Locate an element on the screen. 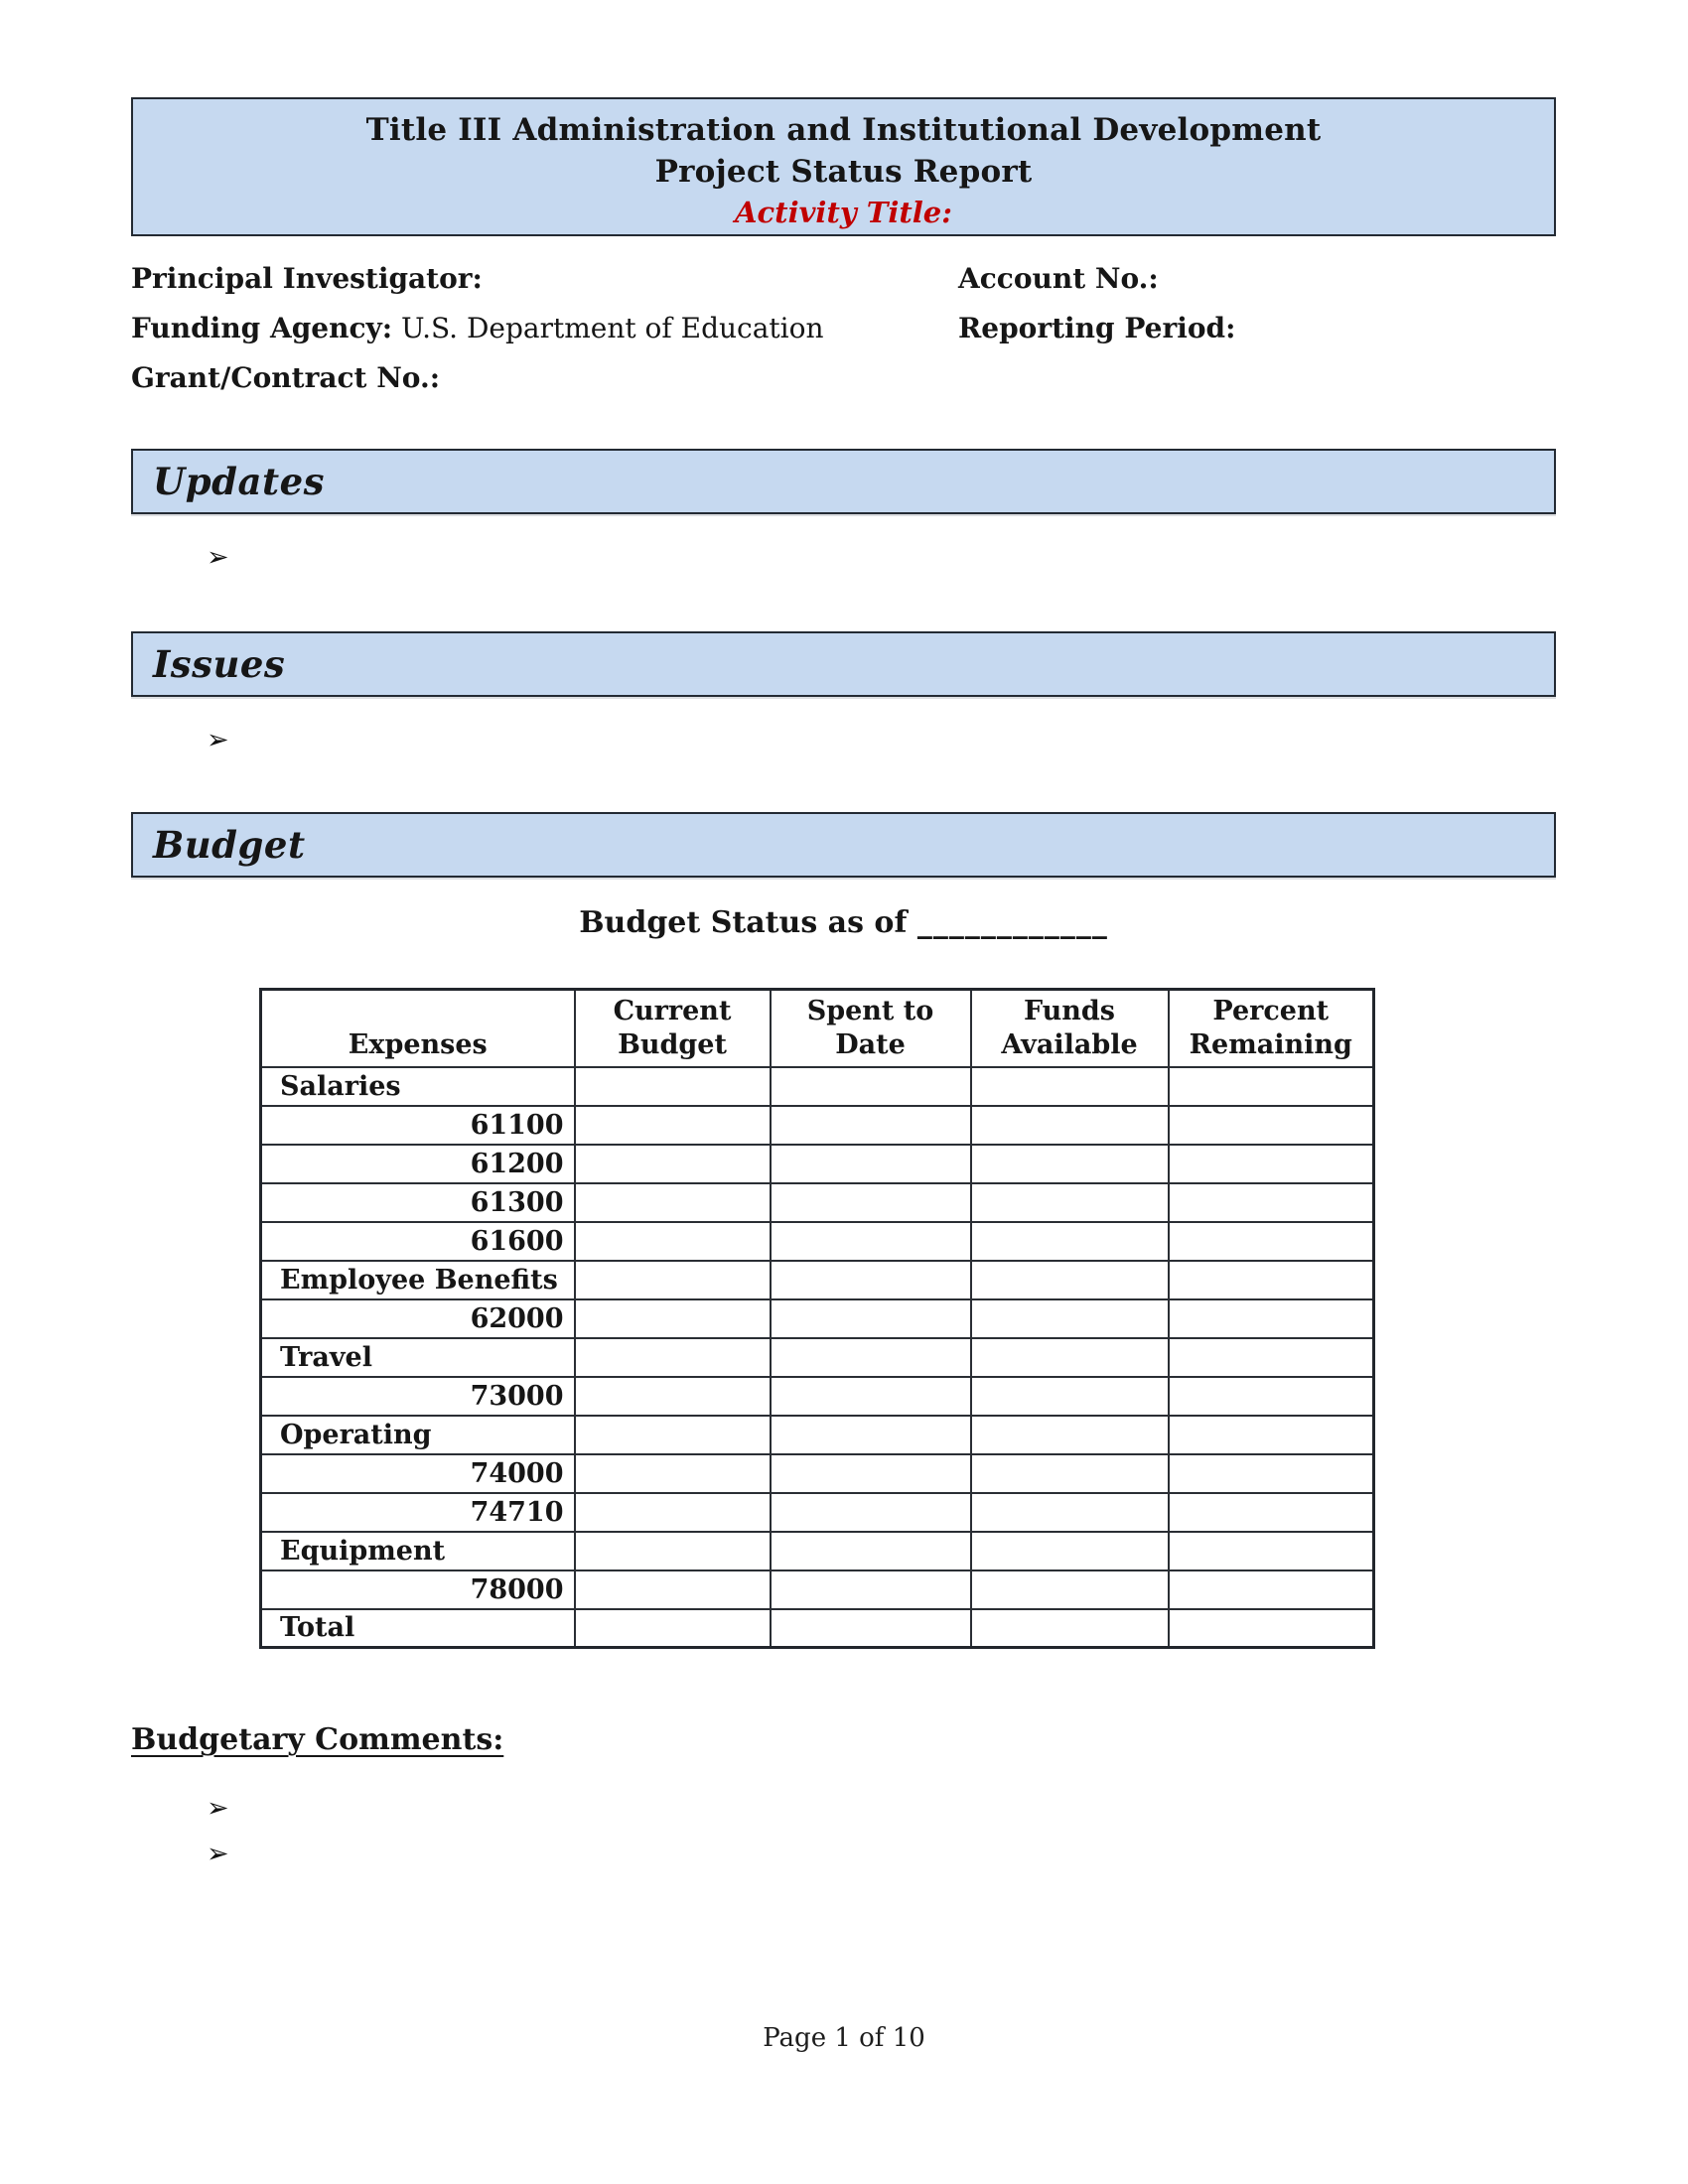  reporting-period-row: Reporting Period: is located at coordinates (1096, 328).